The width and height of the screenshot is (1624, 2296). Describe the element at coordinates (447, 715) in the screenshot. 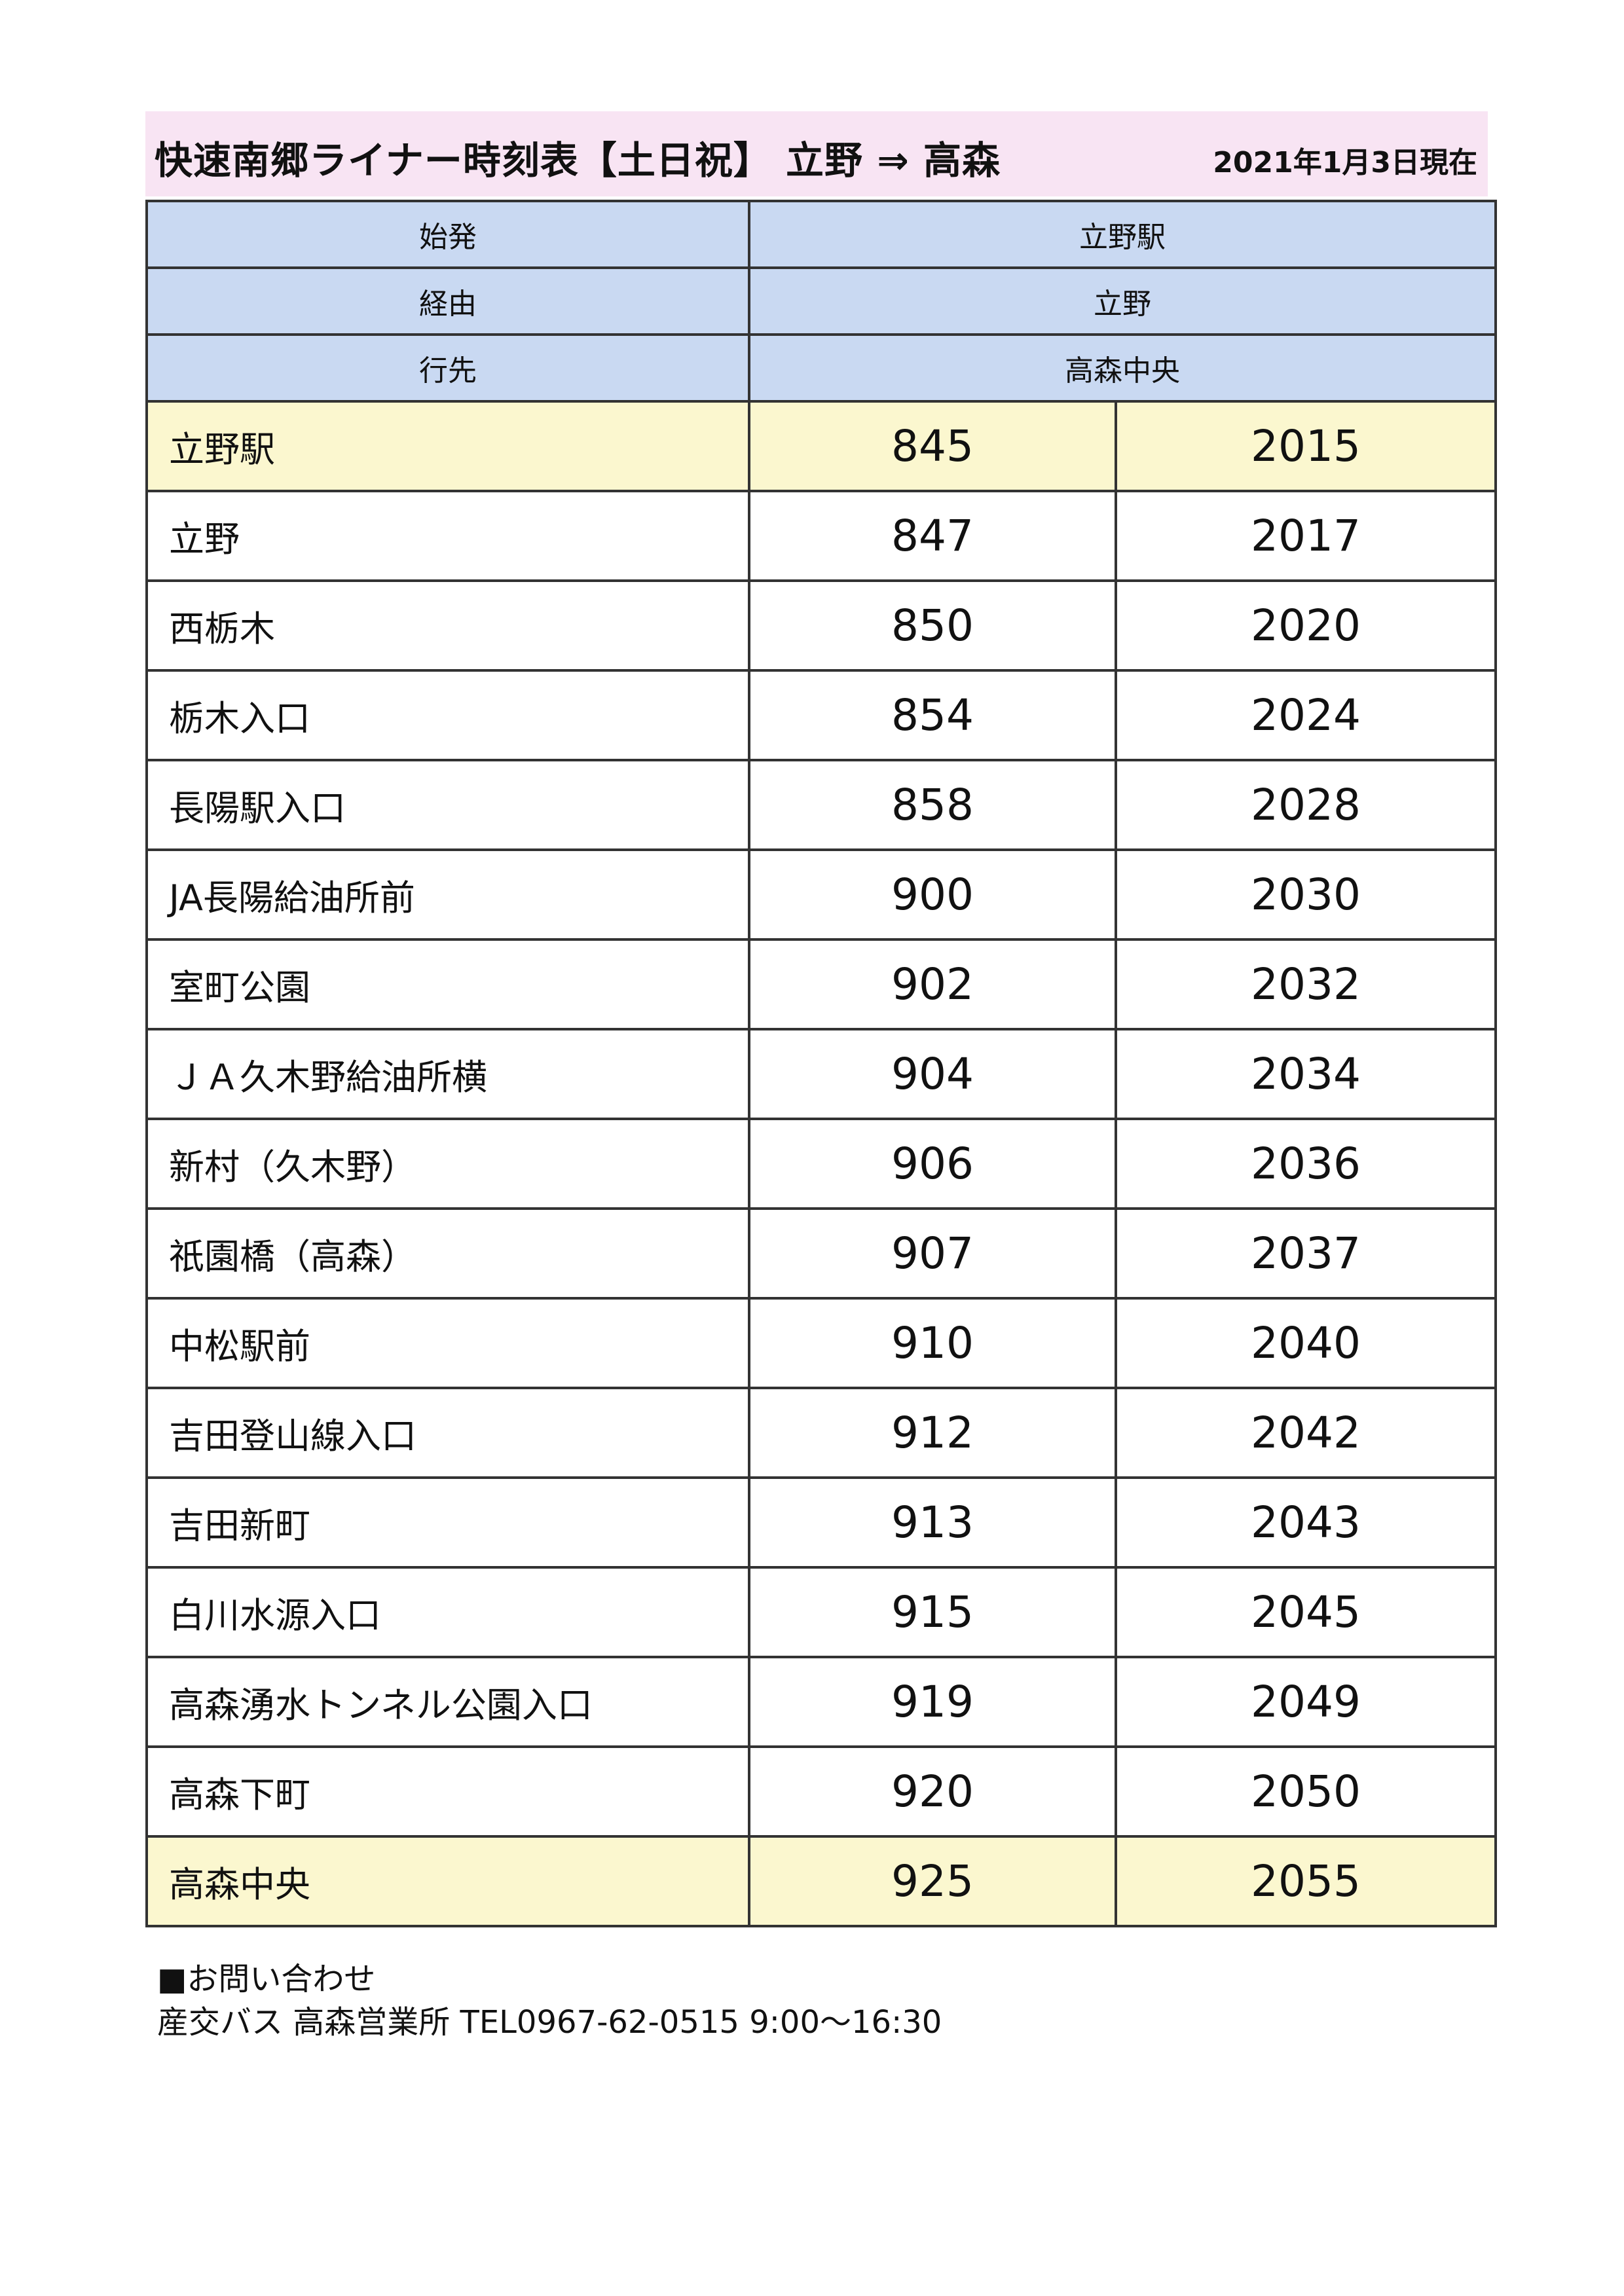

I see `stop-name: 栃木入口` at that location.